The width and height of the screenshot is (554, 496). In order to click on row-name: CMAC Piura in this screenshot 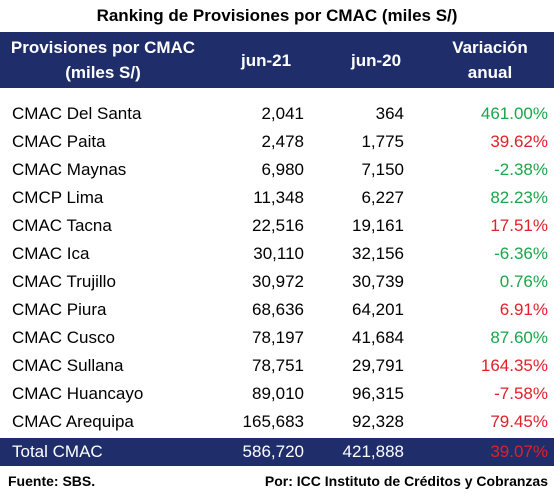, I will do `click(59, 309)`.